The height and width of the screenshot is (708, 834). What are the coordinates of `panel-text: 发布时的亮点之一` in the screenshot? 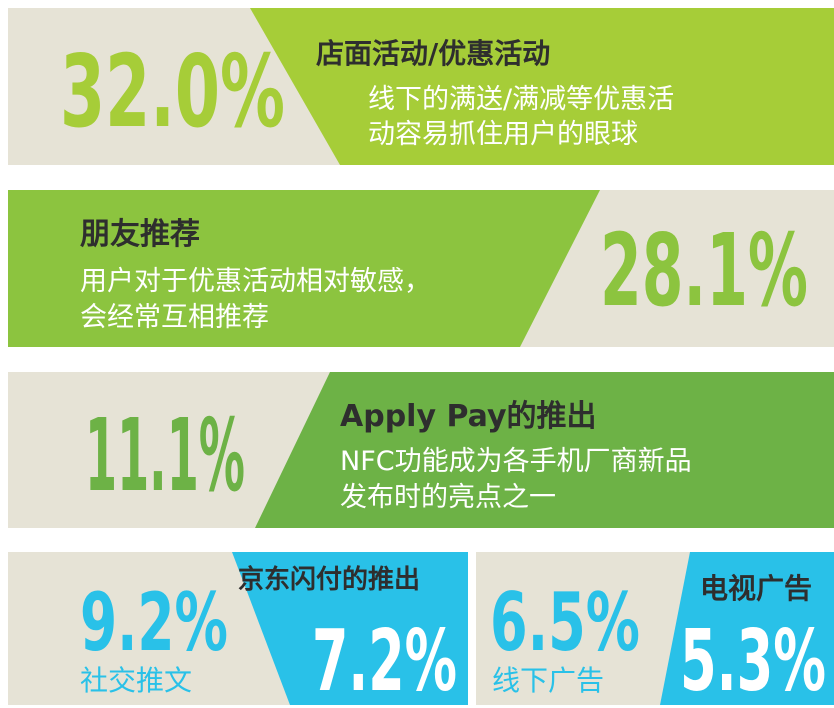 It's located at (448, 497).